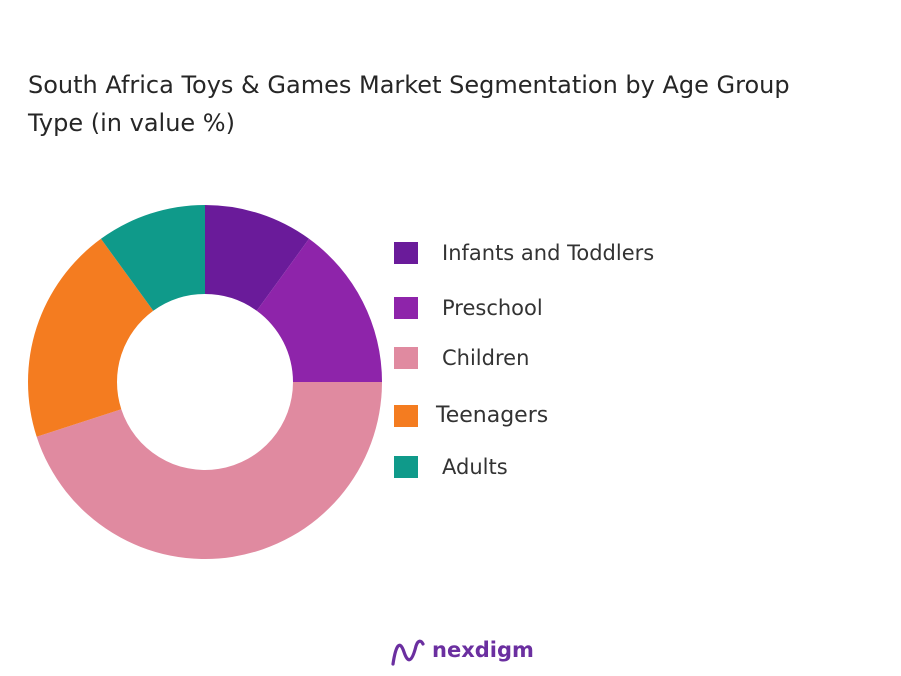 The image size is (901, 676). What do you see at coordinates (548, 253) in the screenshot?
I see `legend-label: Infants and Toddlers` at bounding box center [548, 253].